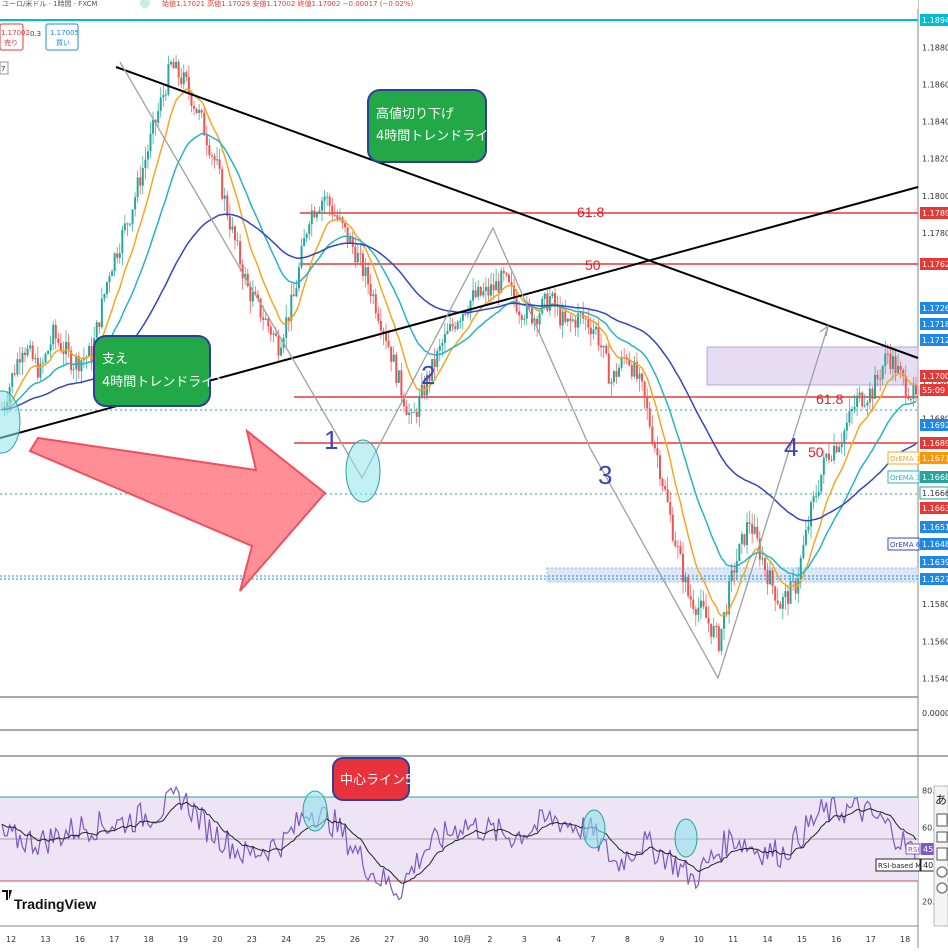 The height and width of the screenshot is (952, 948). What do you see at coordinates (524, 939) in the screenshot?
I see `time-tick-label: 3` at bounding box center [524, 939].